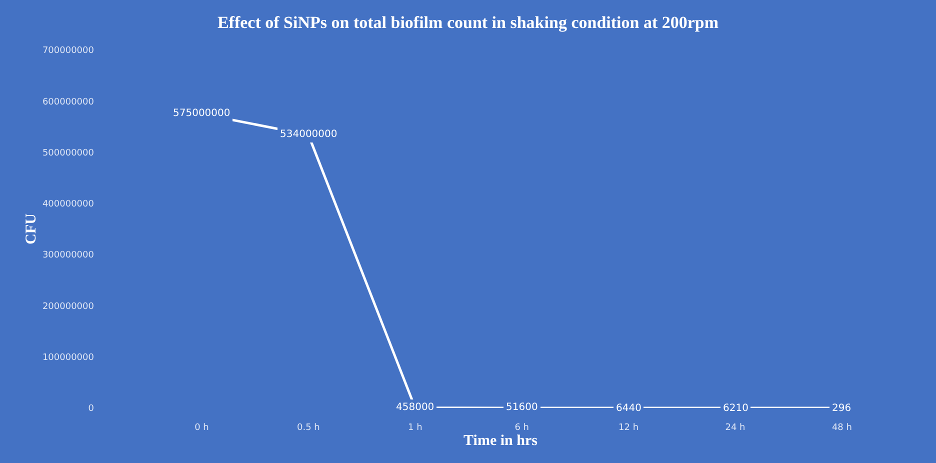 Image resolution: width=936 pixels, height=463 pixels. Describe the element at coordinates (309, 134) in the screenshot. I see `data-label: 534000000` at that location.